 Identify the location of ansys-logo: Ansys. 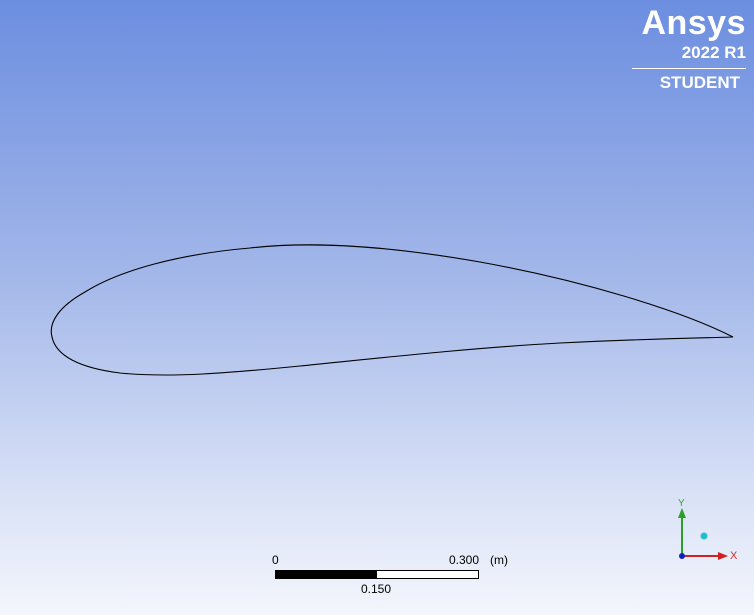
(693, 23).